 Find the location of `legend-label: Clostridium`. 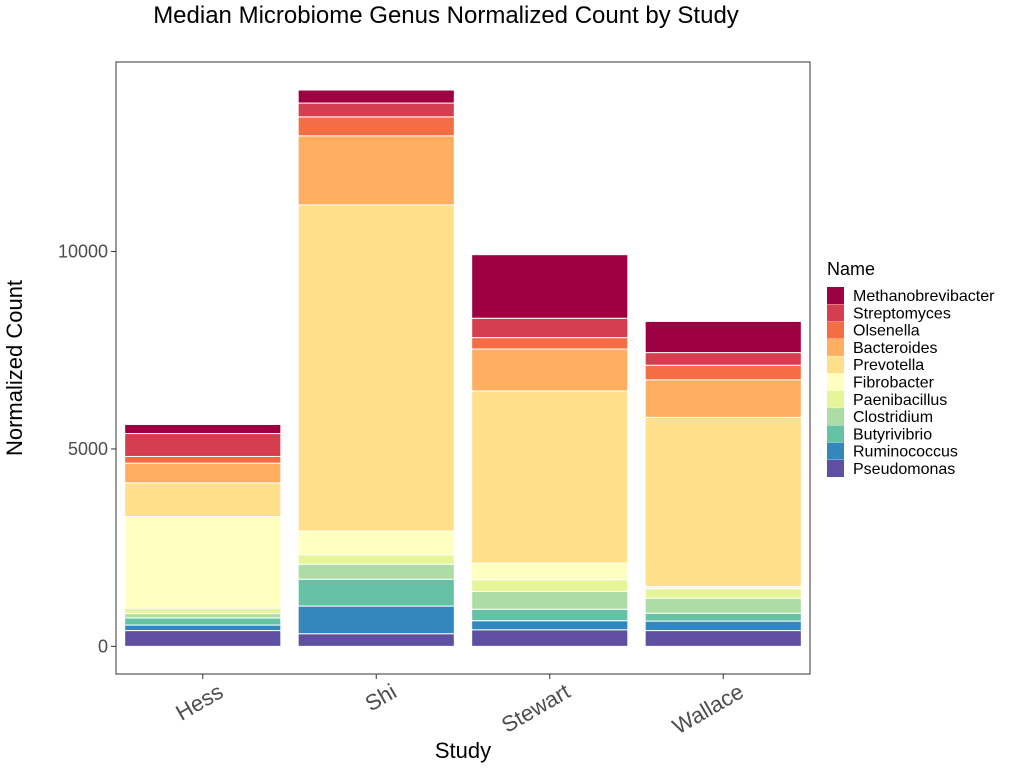

legend-label: Clostridium is located at coordinates (893, 417).